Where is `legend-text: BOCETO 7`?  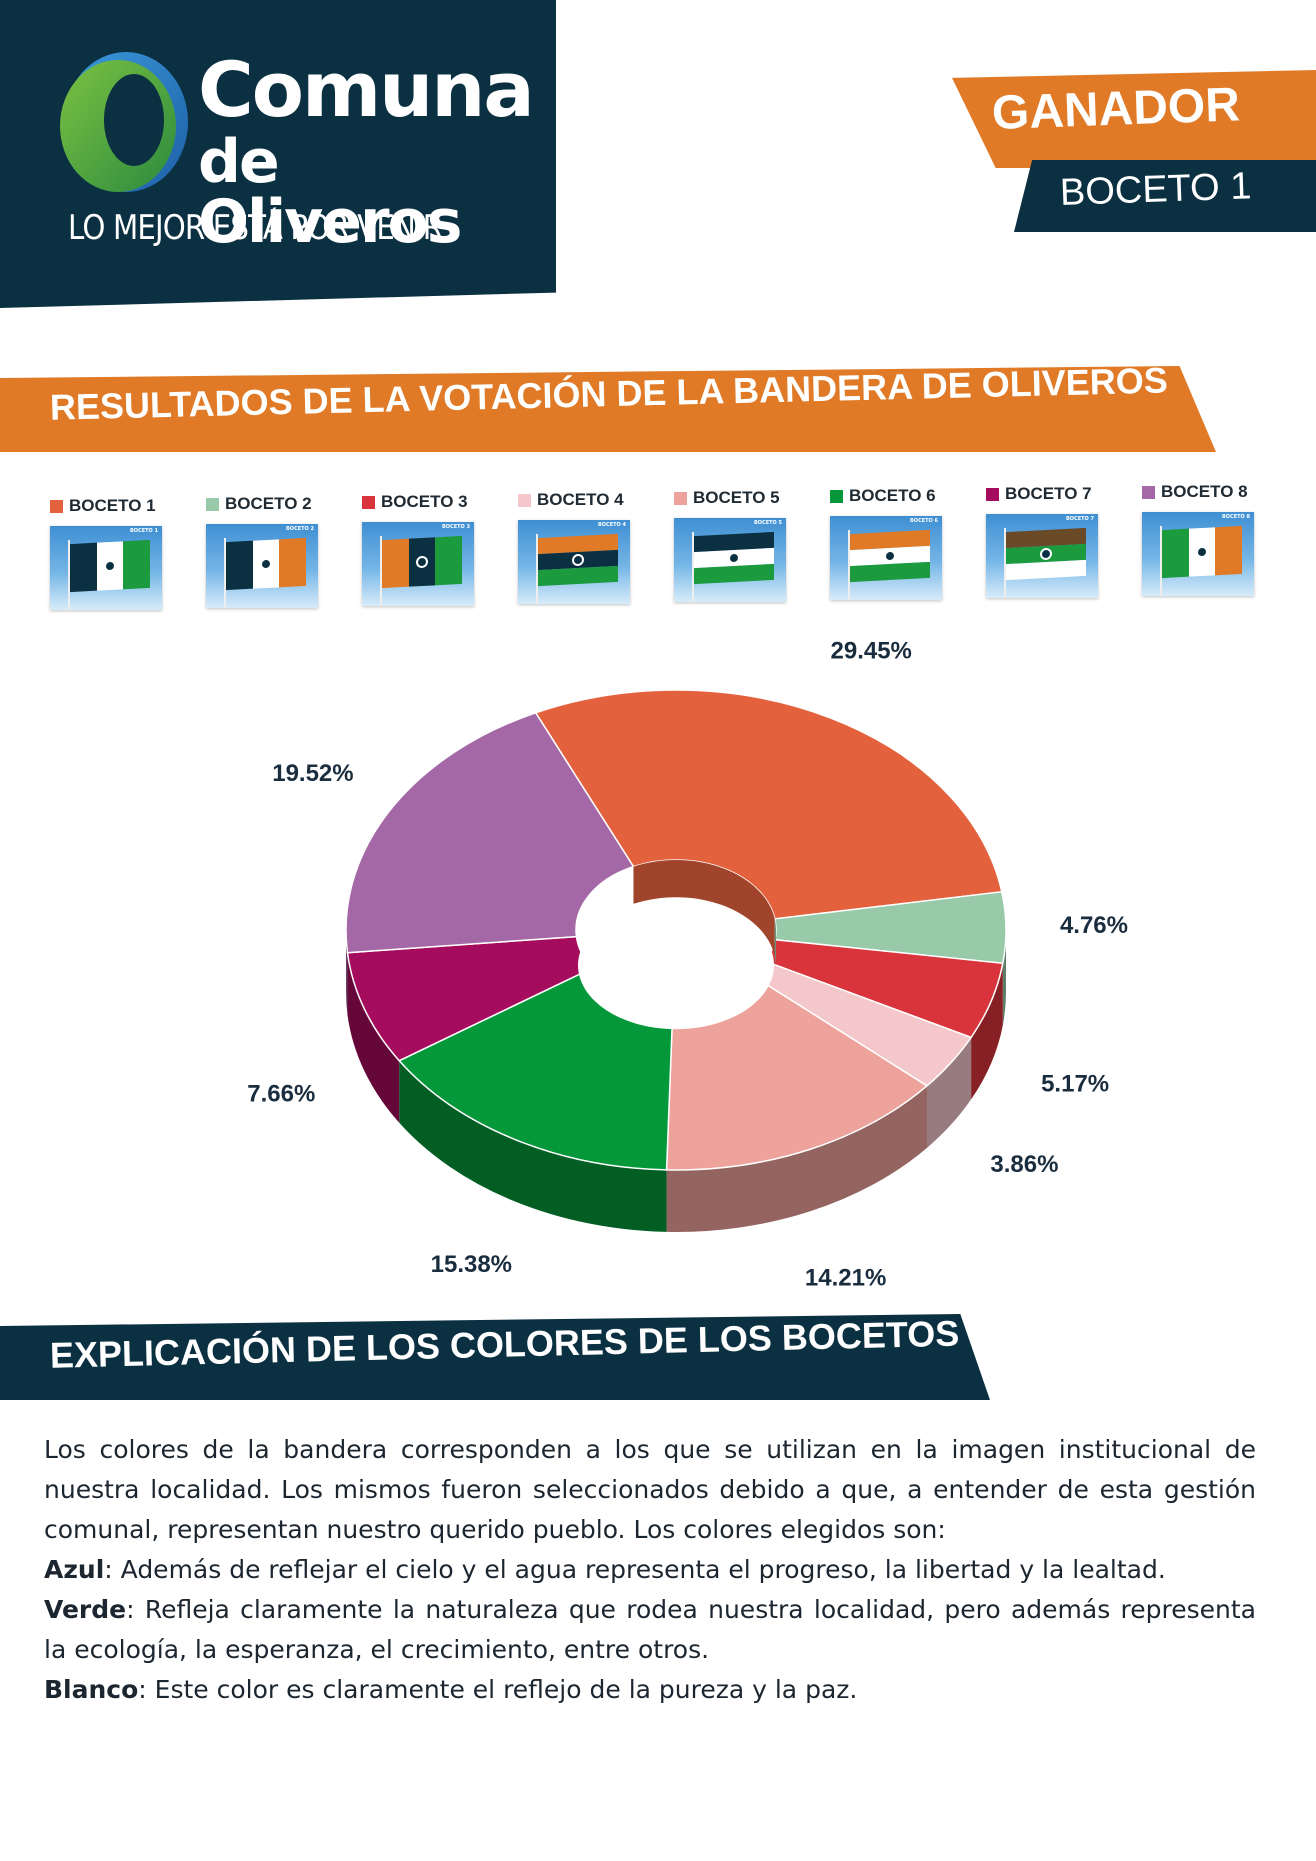 legend-text: BOCETO 7 is located at coordinates (1048, 493).